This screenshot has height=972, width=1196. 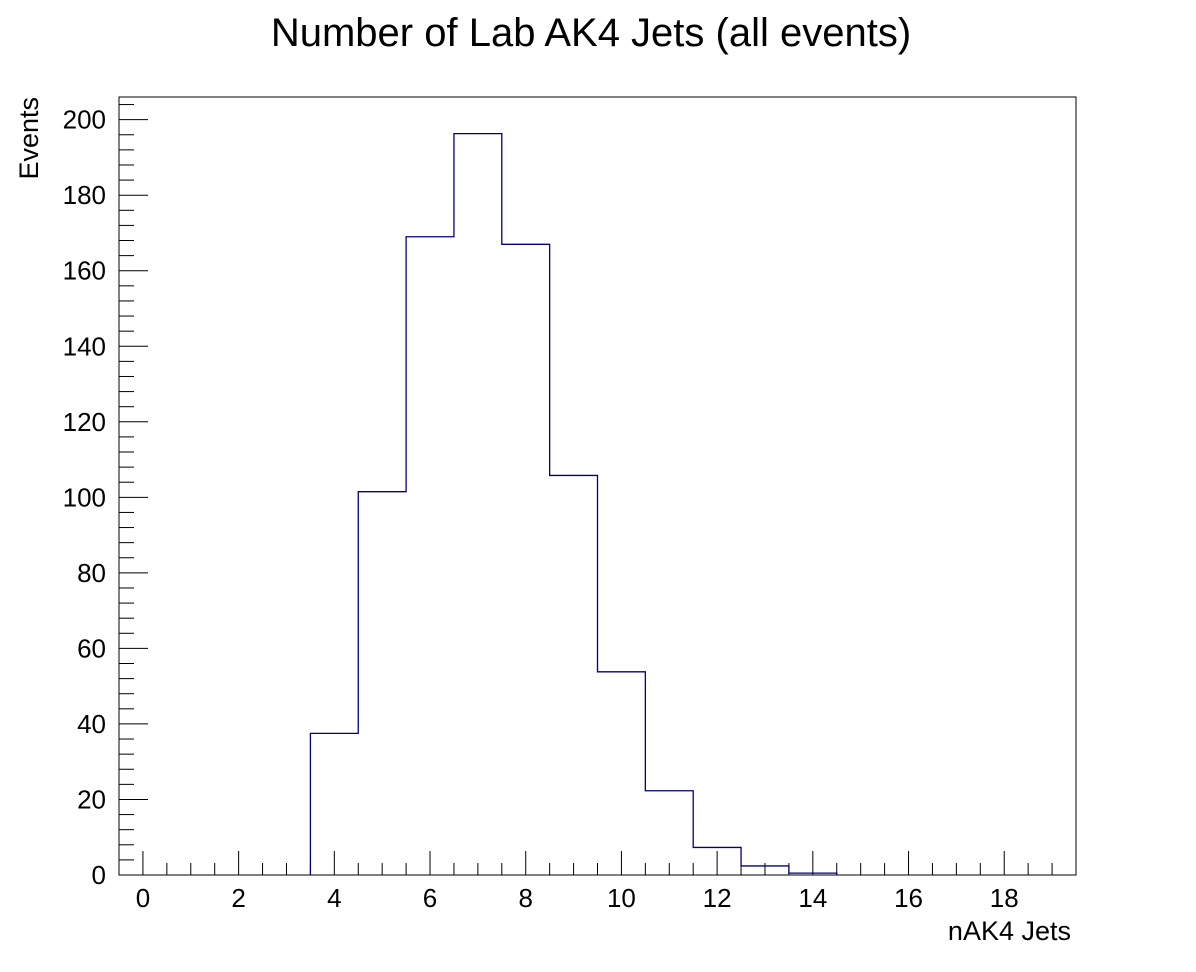 What do you see at coordinates (84, 120) in the screenshot?
I see `y-tick-label: 200` at bounding box center [84, 120].